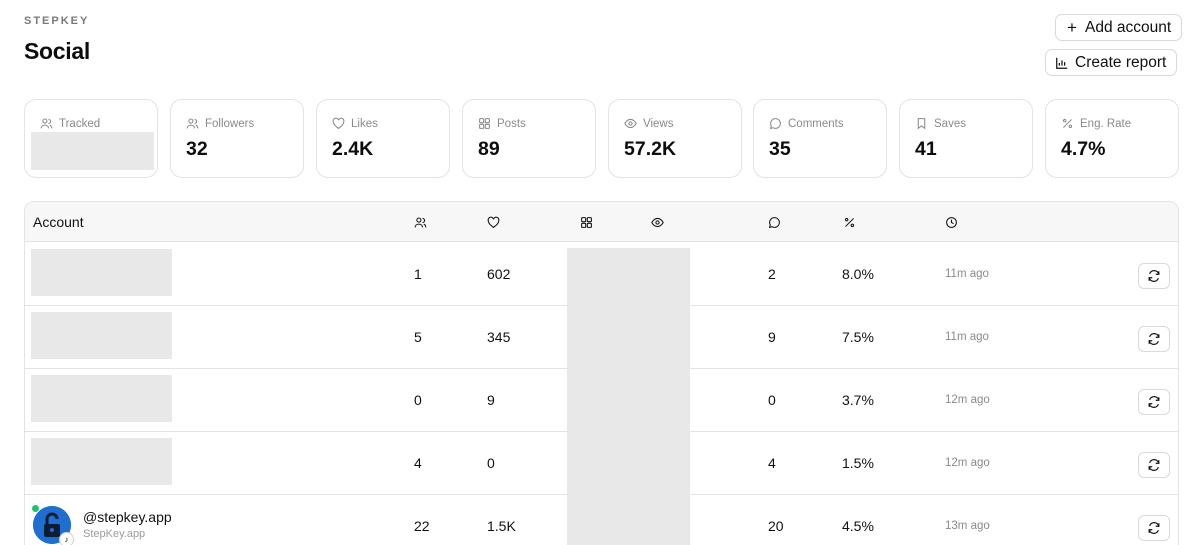 Image resolution: width=1200 pixels, height=545 pixels. I want to click on followers-cell: 1, so click(418, 274).